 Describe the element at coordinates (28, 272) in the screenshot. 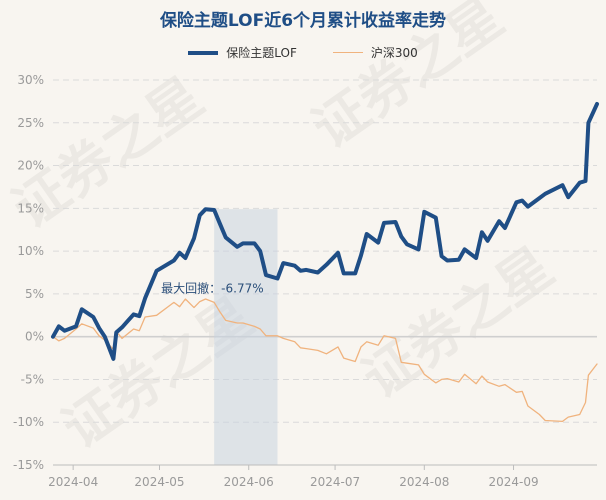

I see `y-axis: -15% -10% -5% 0% 5% 10% 15% 20% 25% 30%` at that location.